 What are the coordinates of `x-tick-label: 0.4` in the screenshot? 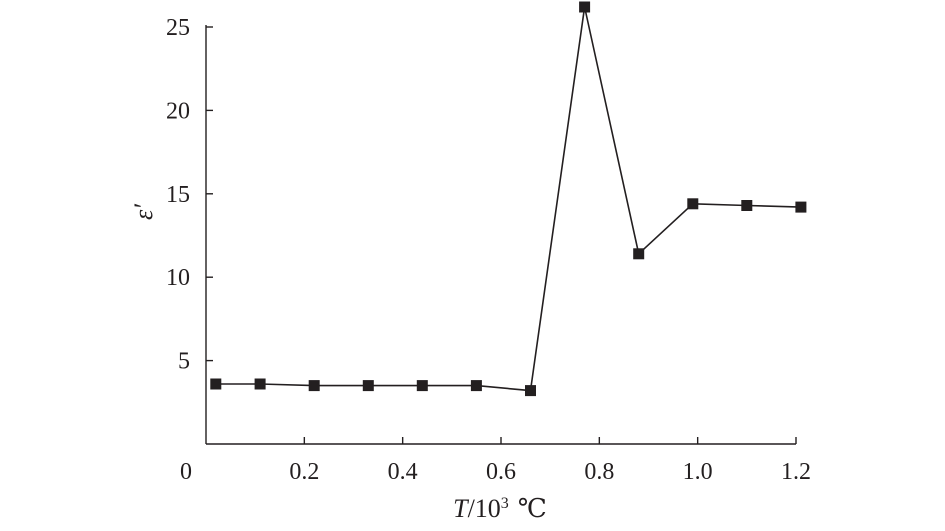 It's located at (403, 472).